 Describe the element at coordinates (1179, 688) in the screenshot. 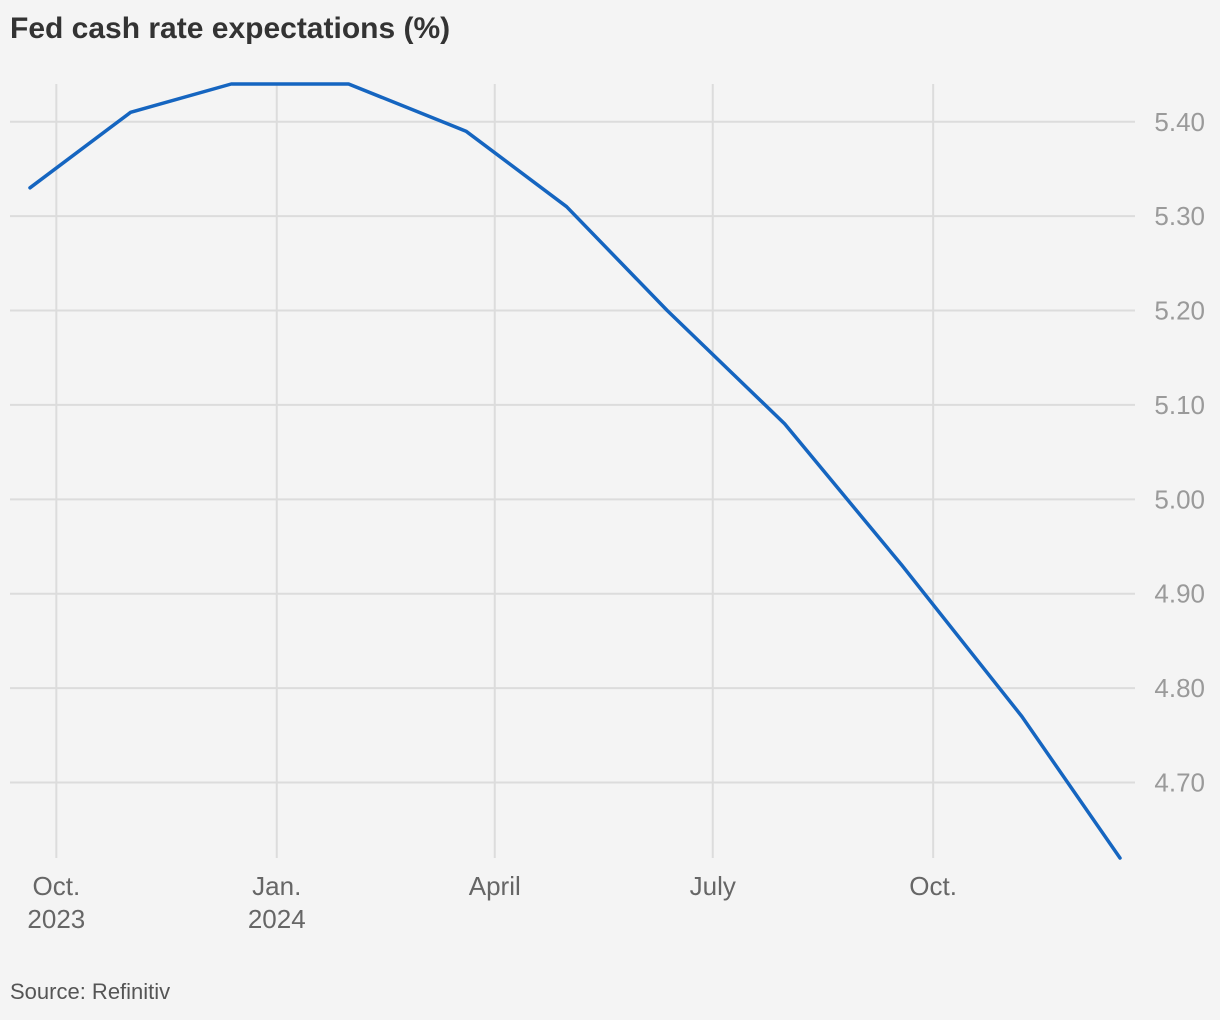

I see `y-tick-label: 4.80` at that location.